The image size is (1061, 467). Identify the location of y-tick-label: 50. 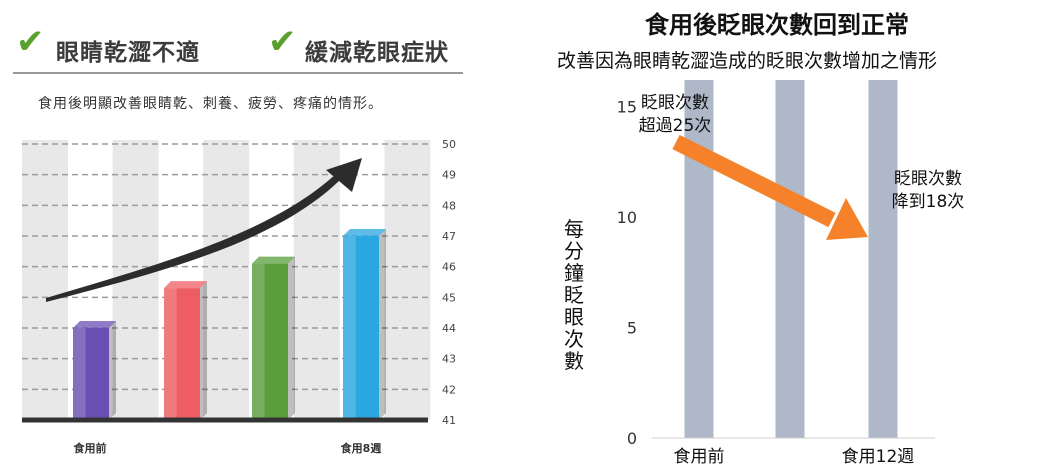
(449, 144).